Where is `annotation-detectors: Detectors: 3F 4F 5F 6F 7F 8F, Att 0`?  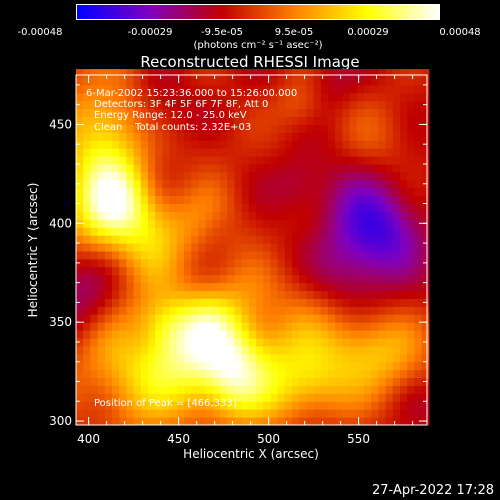
annotation-detectors: Detectors: 3F 4F 5F 6F 7F 8F, Att 0 is located at coordinates (181, 104).